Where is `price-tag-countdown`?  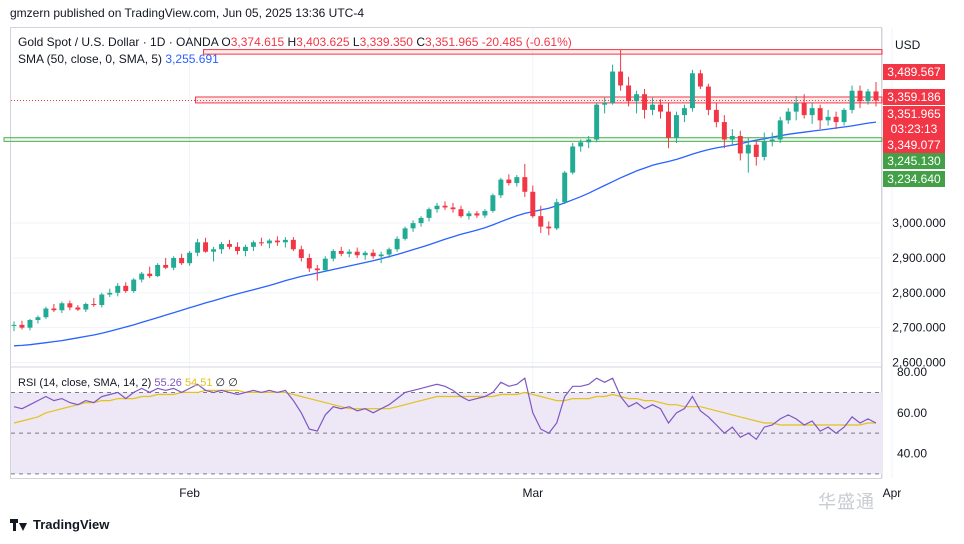 price-tag-countdown is located at coordinates (914, 129).